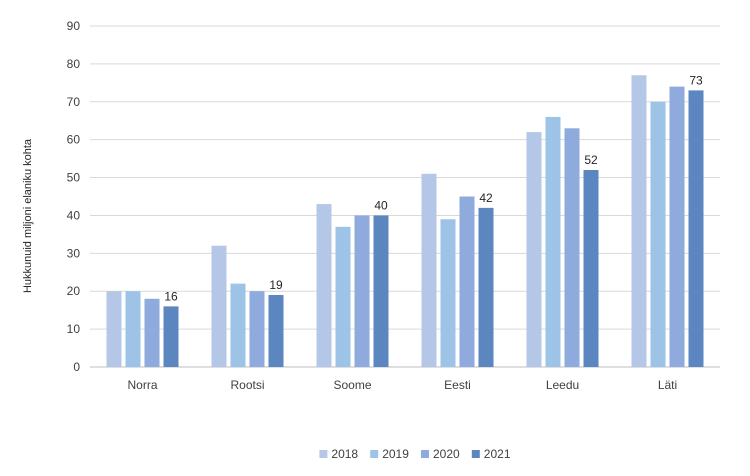  Describe the element at coordinates (114, 329) in the screenshot. I see `bar-norra-2018` at that location.